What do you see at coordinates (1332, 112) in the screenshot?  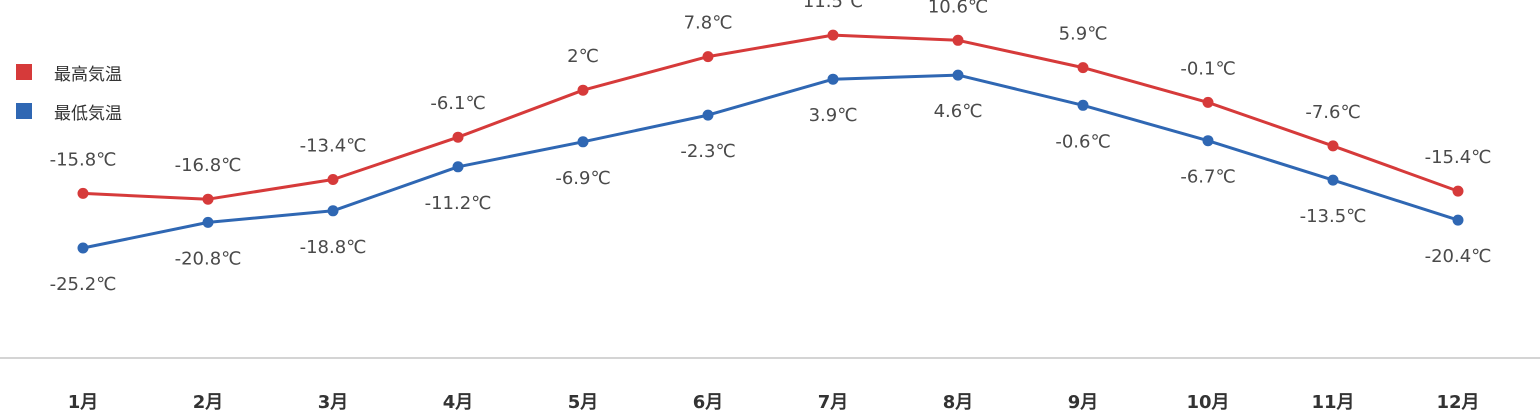 I see `data-label-high: -7.6℃` at bounding box center [1332, 112].